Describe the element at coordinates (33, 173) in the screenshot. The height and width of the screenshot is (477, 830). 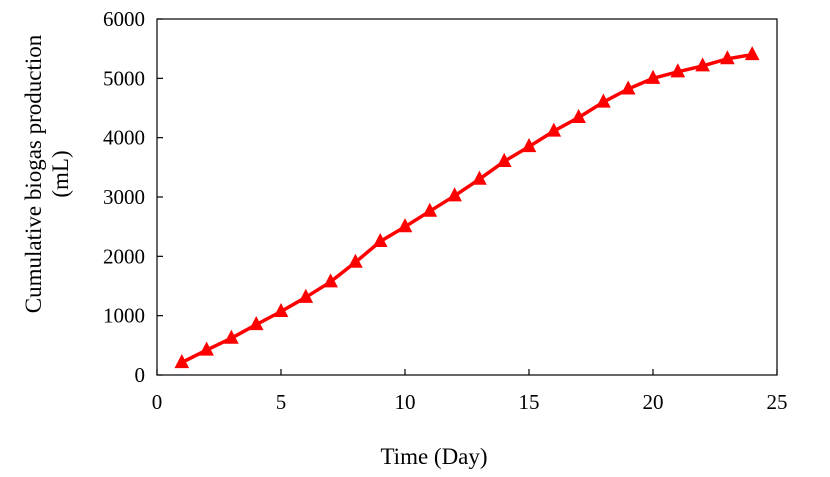
I see `y-axis-title-line-1: Cumulative biogas production` at that location.